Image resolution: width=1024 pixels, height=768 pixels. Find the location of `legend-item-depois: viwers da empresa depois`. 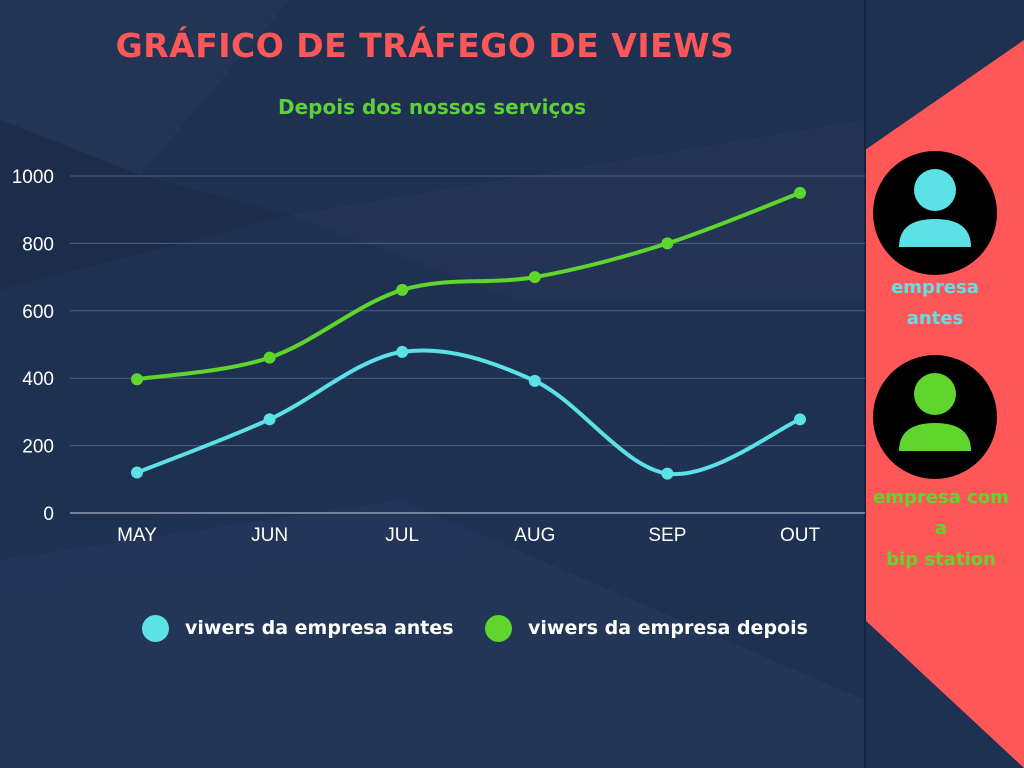

legend-item-depois: viwers da empresa depois is located at coordinates (646, 628).